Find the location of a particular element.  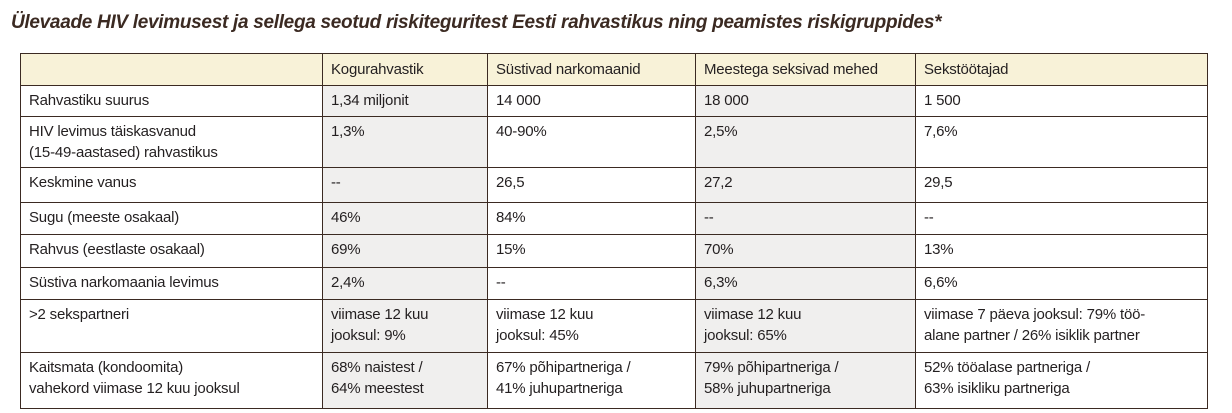

data-cell-col-sekstootajad: 7,6% is located at coordinates (1061, 142).